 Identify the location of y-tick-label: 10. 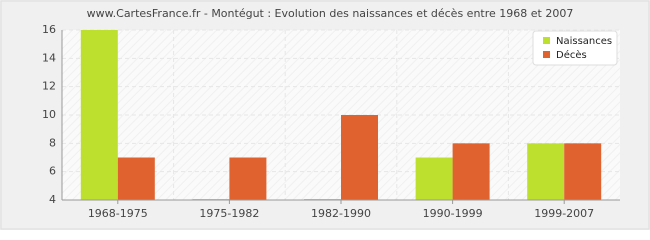
(49, 114).